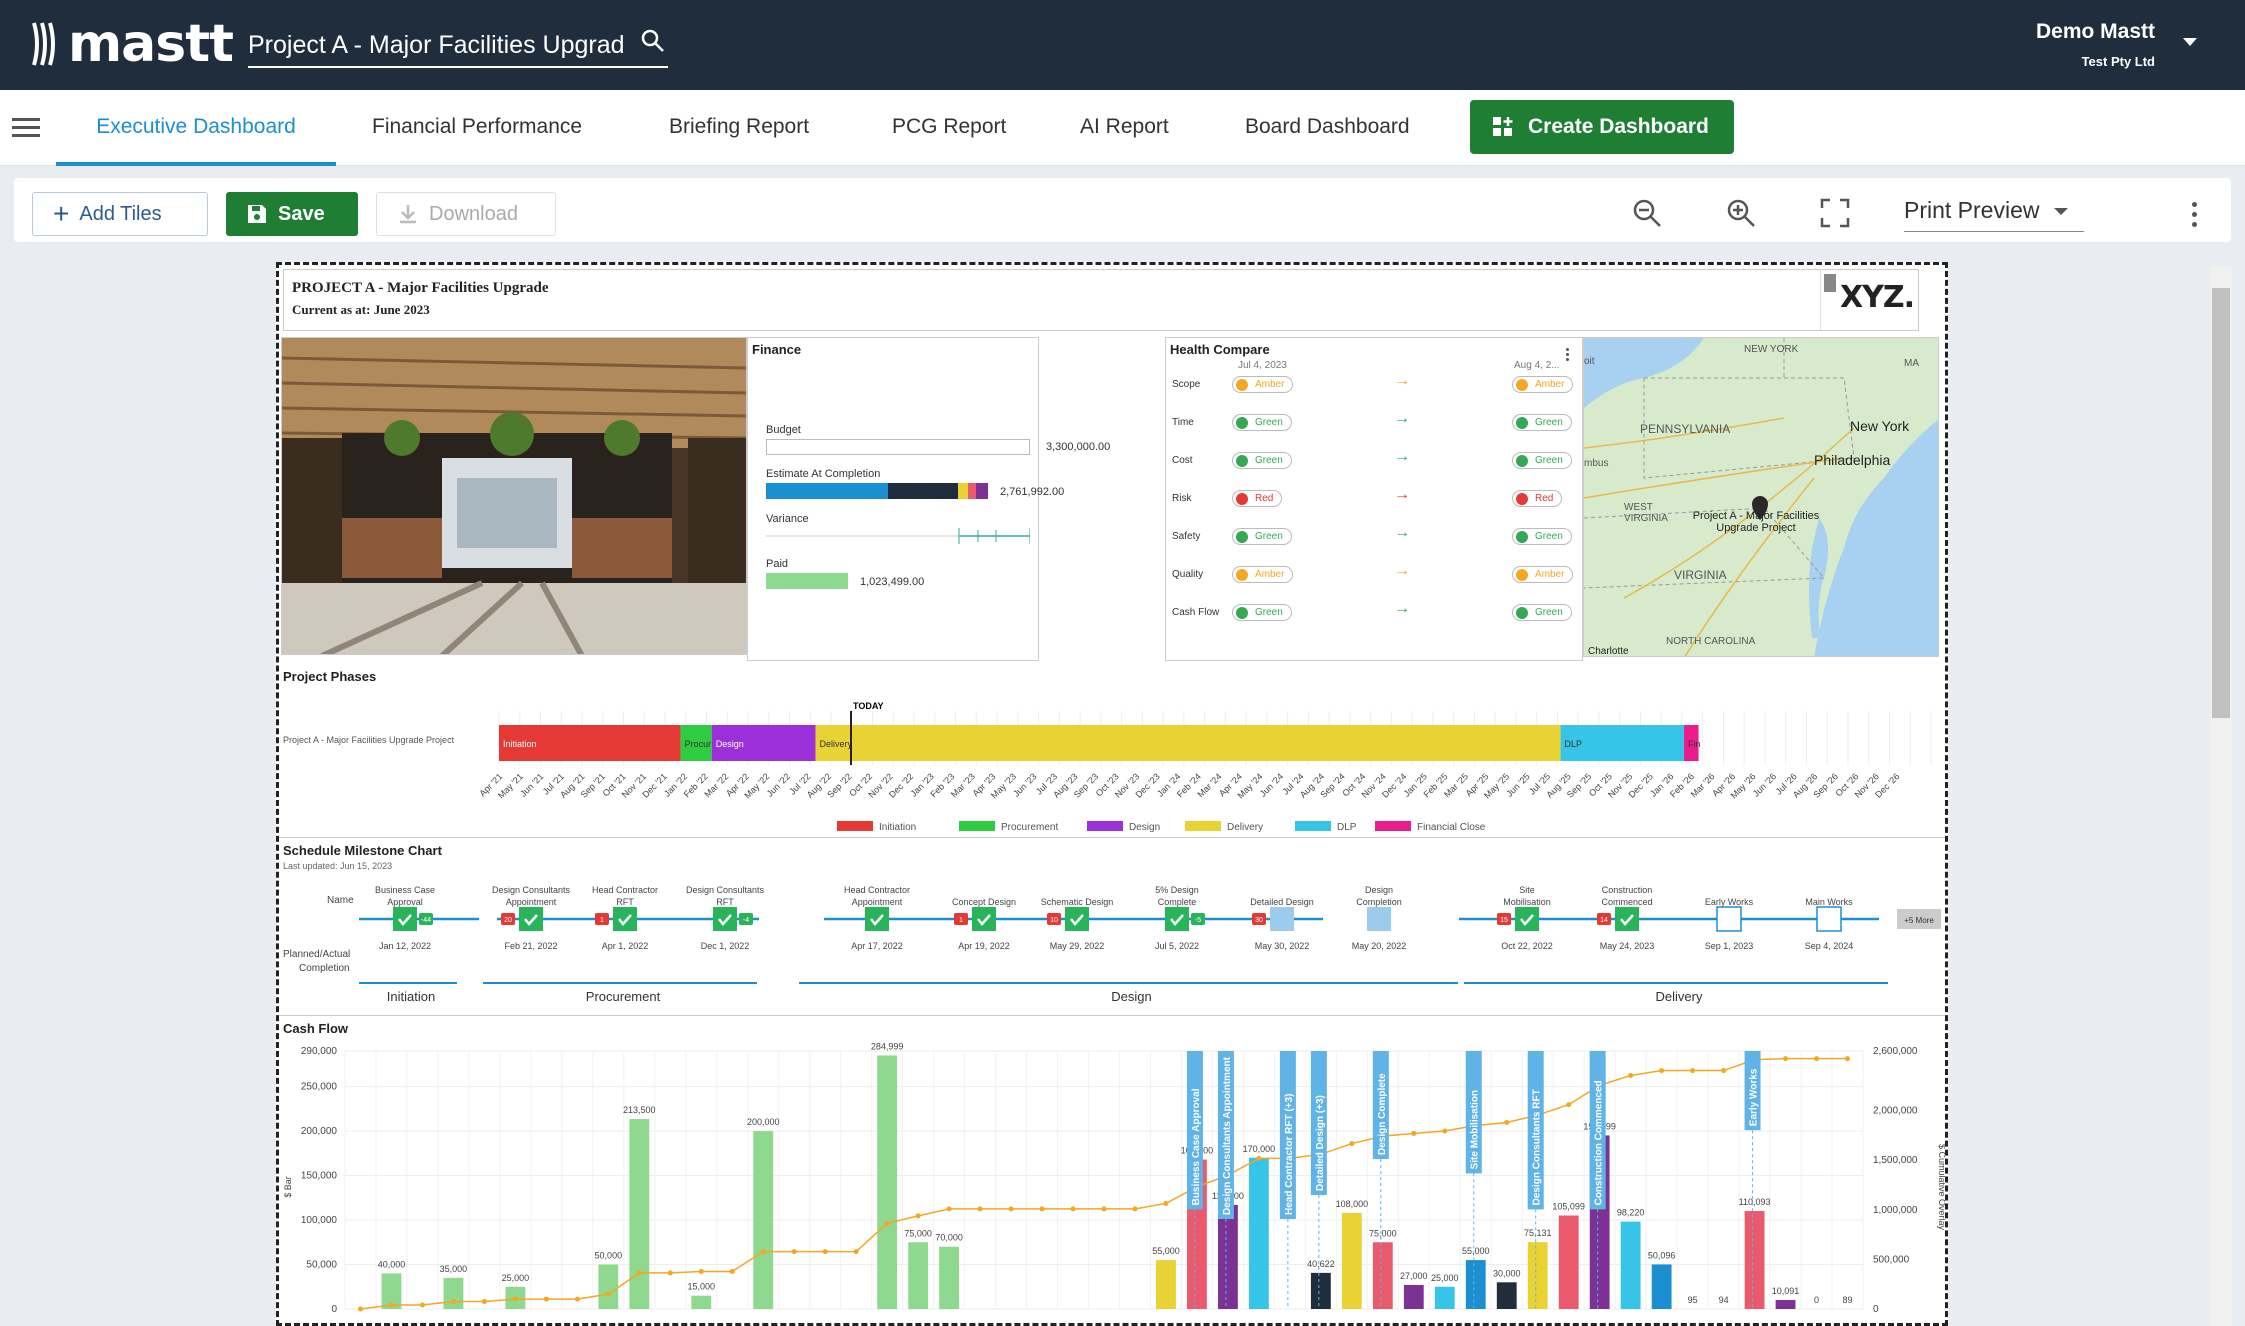  What do you see at coordinates (26, 128) in the screenshot?
I see `hamburger-menu-icon` at bounding box center [26, 128].